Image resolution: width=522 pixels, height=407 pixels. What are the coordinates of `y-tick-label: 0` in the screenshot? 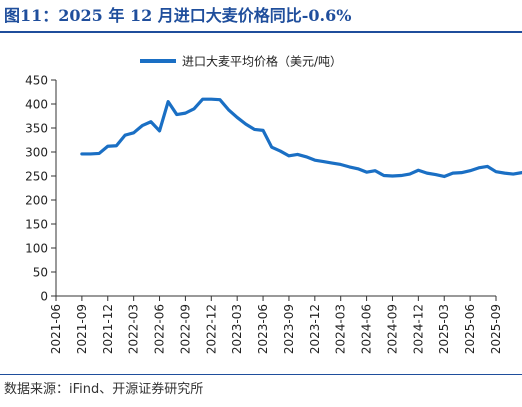 It's located at (44, 297).